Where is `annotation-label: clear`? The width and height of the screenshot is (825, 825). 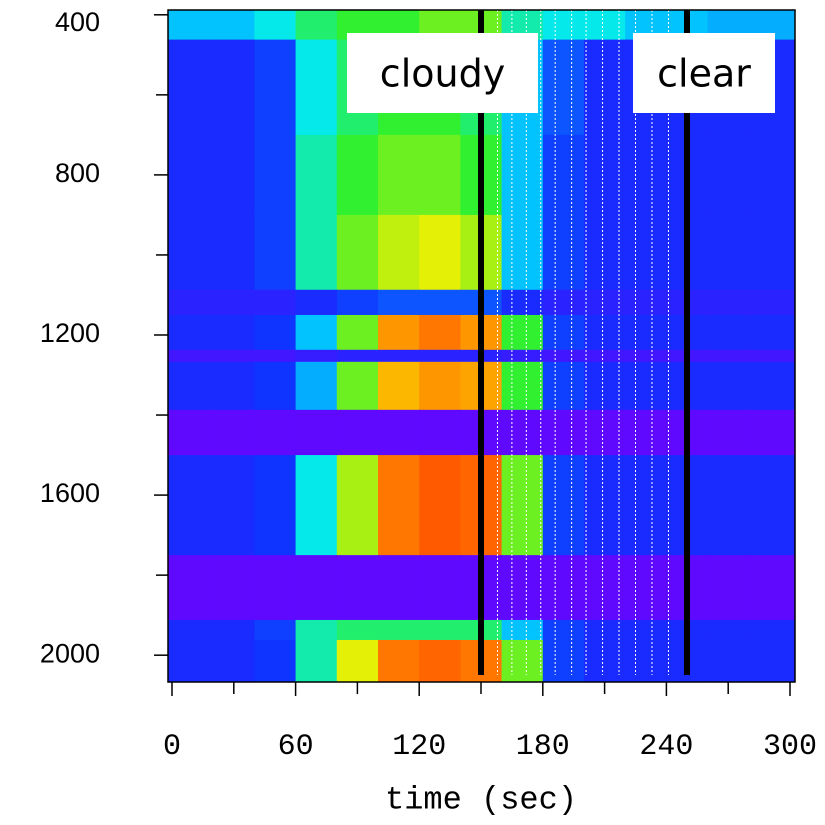
annotation-label: clear is located at coordinates (704, 74).